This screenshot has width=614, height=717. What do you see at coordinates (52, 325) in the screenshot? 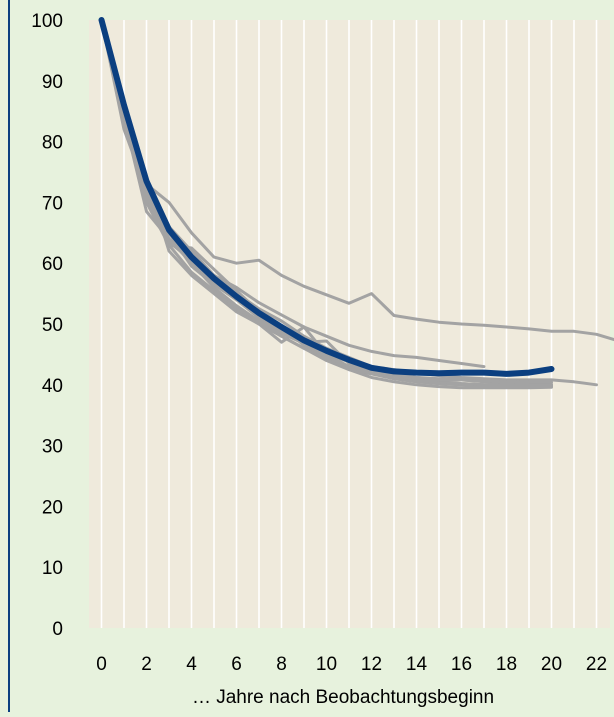
I see `y-tick-label: 50` at bounding box center [52, 325].